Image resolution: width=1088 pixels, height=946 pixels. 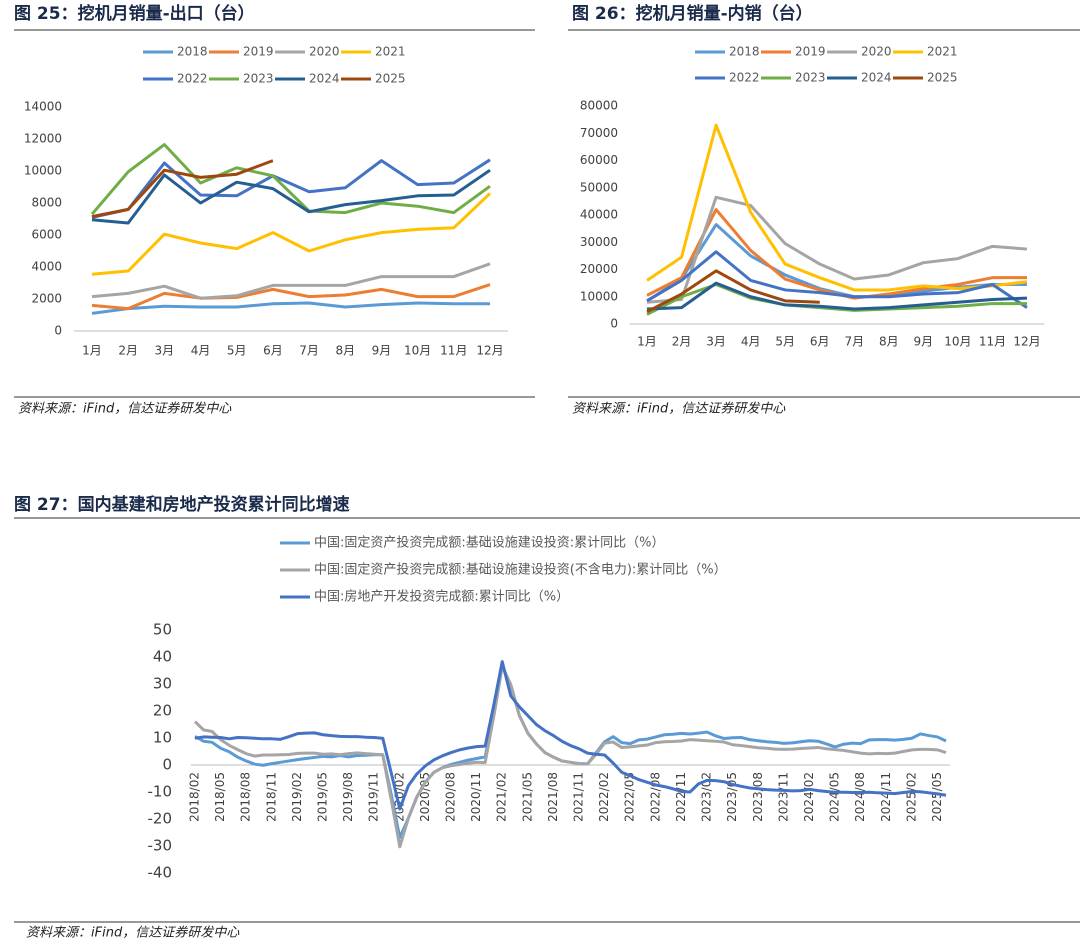 What do you see at coordinates (599, 133) in the screenshot?
I see `y-tick-label: 70000` at bounding box center [599, 133].